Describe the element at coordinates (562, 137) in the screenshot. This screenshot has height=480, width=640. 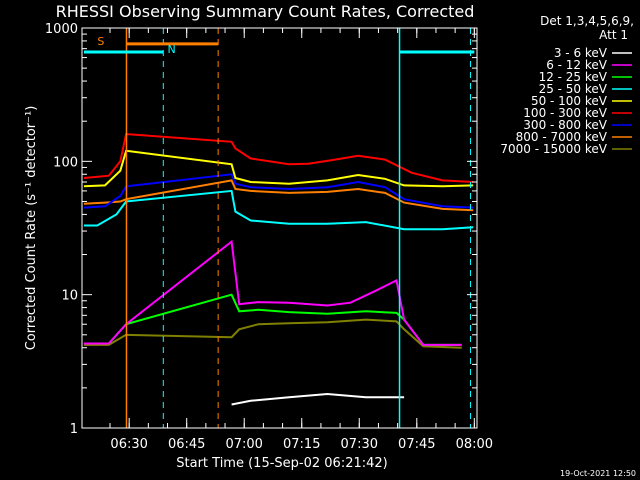
I see `legend-label-7: 800 - 7000 keV` at that location.